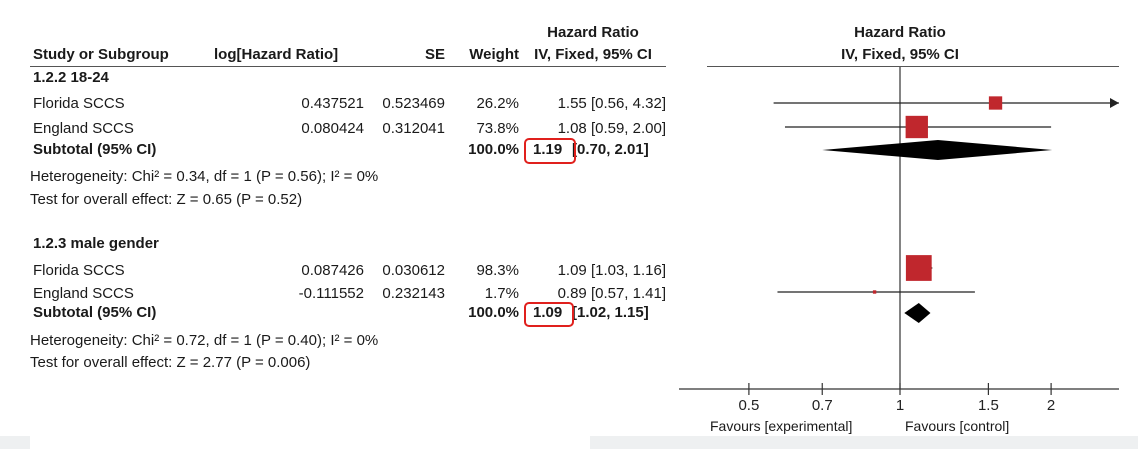 Image resolution: width=1138 pixels, height=449 pixels. I want to click on subtotal-ci: [0.70, 2.01], so click(610, 149).